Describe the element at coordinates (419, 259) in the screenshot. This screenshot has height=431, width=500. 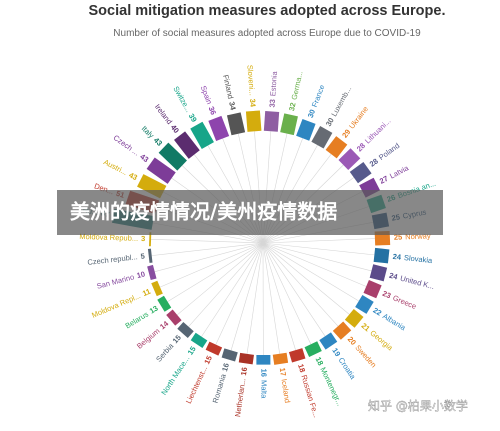
I see `category-label: Slovakia` at that location.